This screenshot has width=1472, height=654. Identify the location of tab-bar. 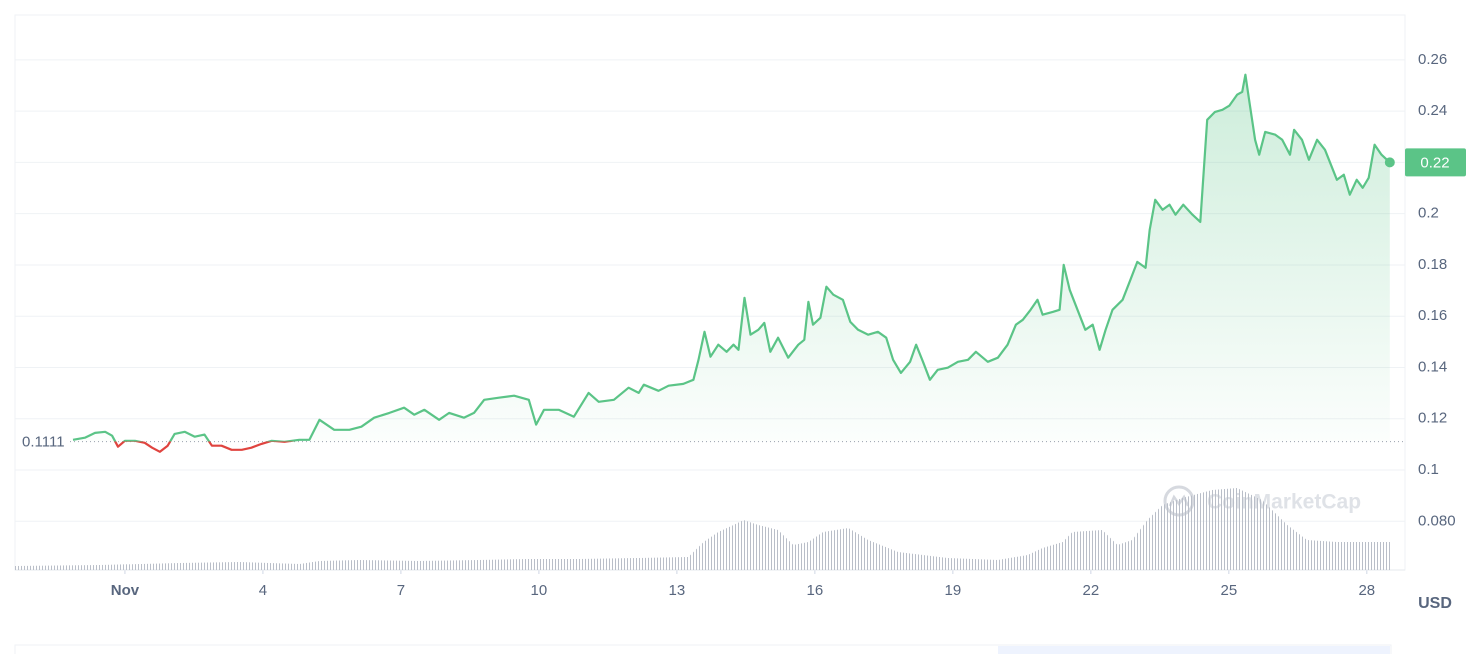
(703, 649).